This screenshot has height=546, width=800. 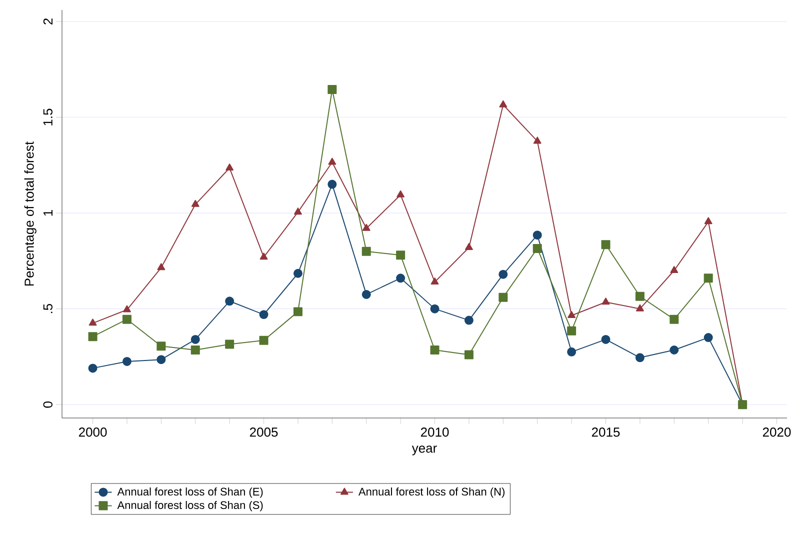 I want to click on legend-label: Annual forest loss of Shan (E), so click(x=190, y=492).